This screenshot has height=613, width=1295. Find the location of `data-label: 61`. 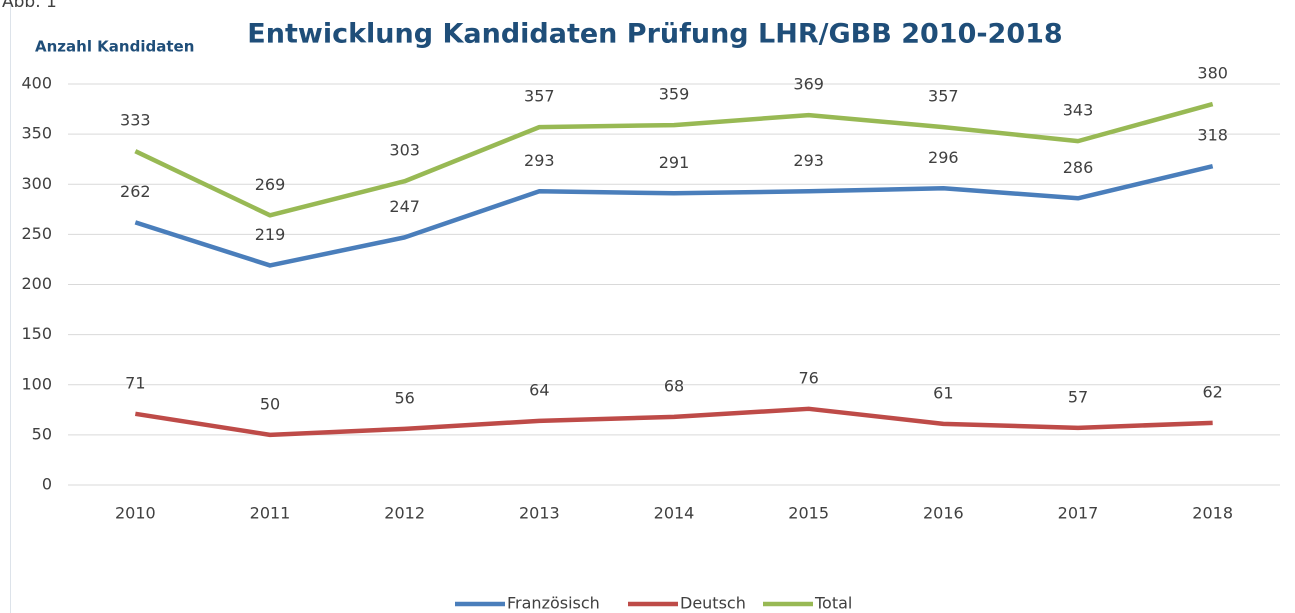

data-label: 61 is located at coordinates (943, 392).